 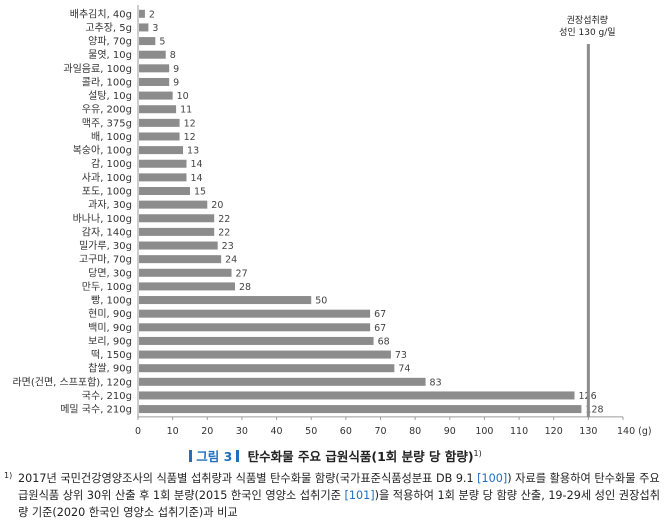 What do you see at coordinates (96, 410) in the screenshot?
I see `category-label: 메밀 국수, 210g` at bounding box center [96, 410].